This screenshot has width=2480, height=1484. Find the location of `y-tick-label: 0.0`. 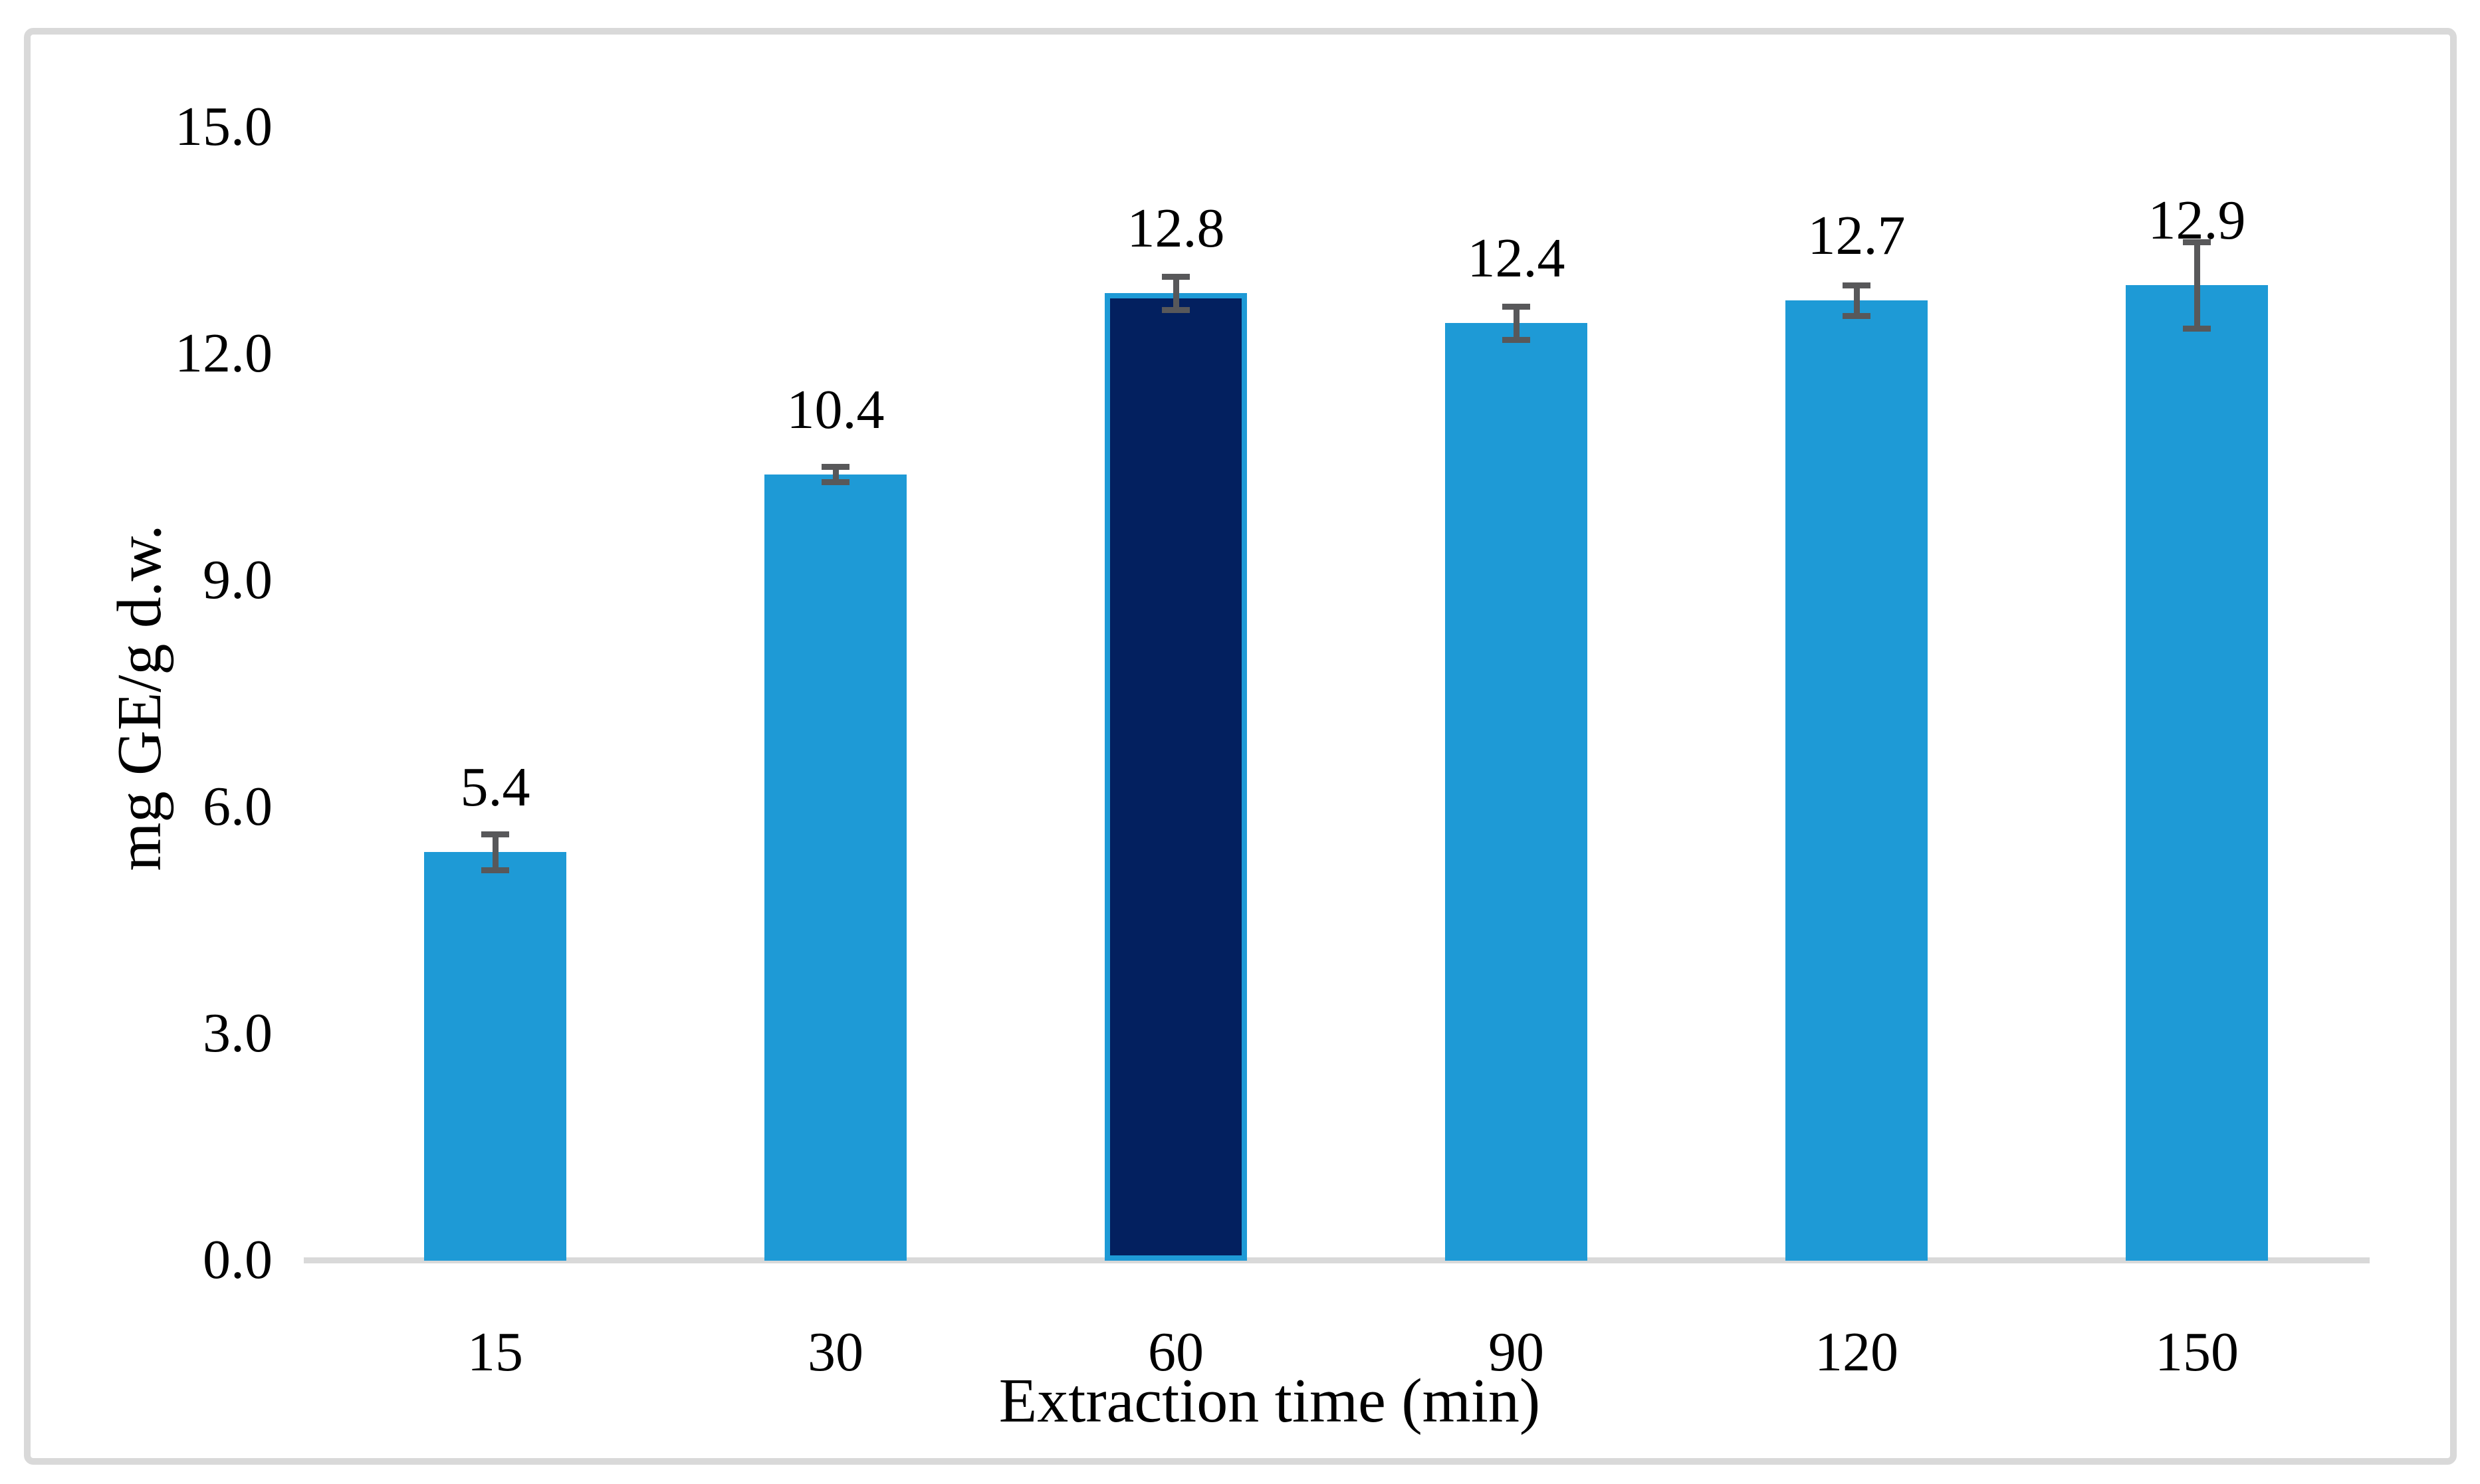

y-tick-label: 0.0 is located at coordinates (238, 1260).